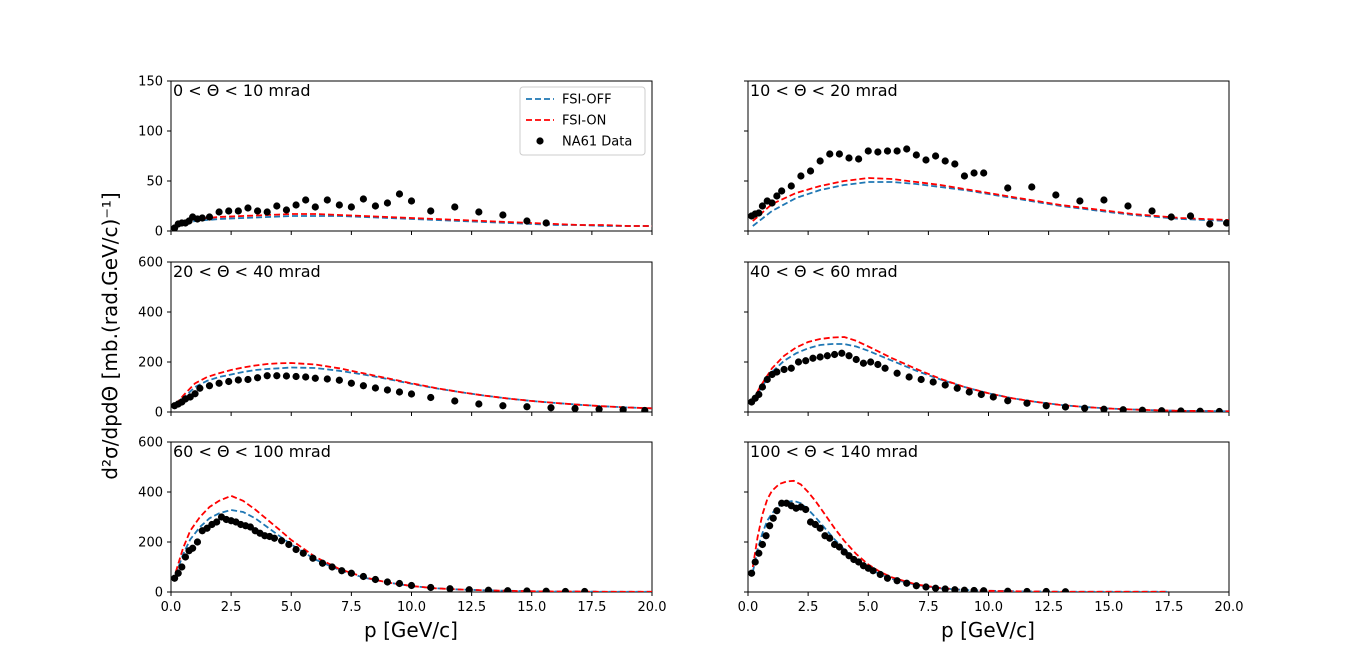 The height and width of the screenshot is (665, 1366). What do you see at coordinates (834, 451) in the screenshot?
I see `panel-angle-label: 100 < Θ < 140 mrad` at bounding box center [834, 451].